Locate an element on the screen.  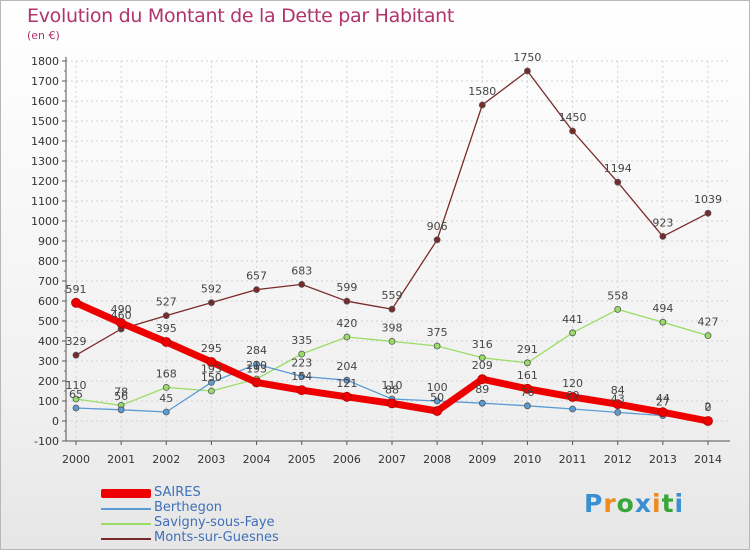
y-tick-label: 300 is located at coordinates (48, 361).